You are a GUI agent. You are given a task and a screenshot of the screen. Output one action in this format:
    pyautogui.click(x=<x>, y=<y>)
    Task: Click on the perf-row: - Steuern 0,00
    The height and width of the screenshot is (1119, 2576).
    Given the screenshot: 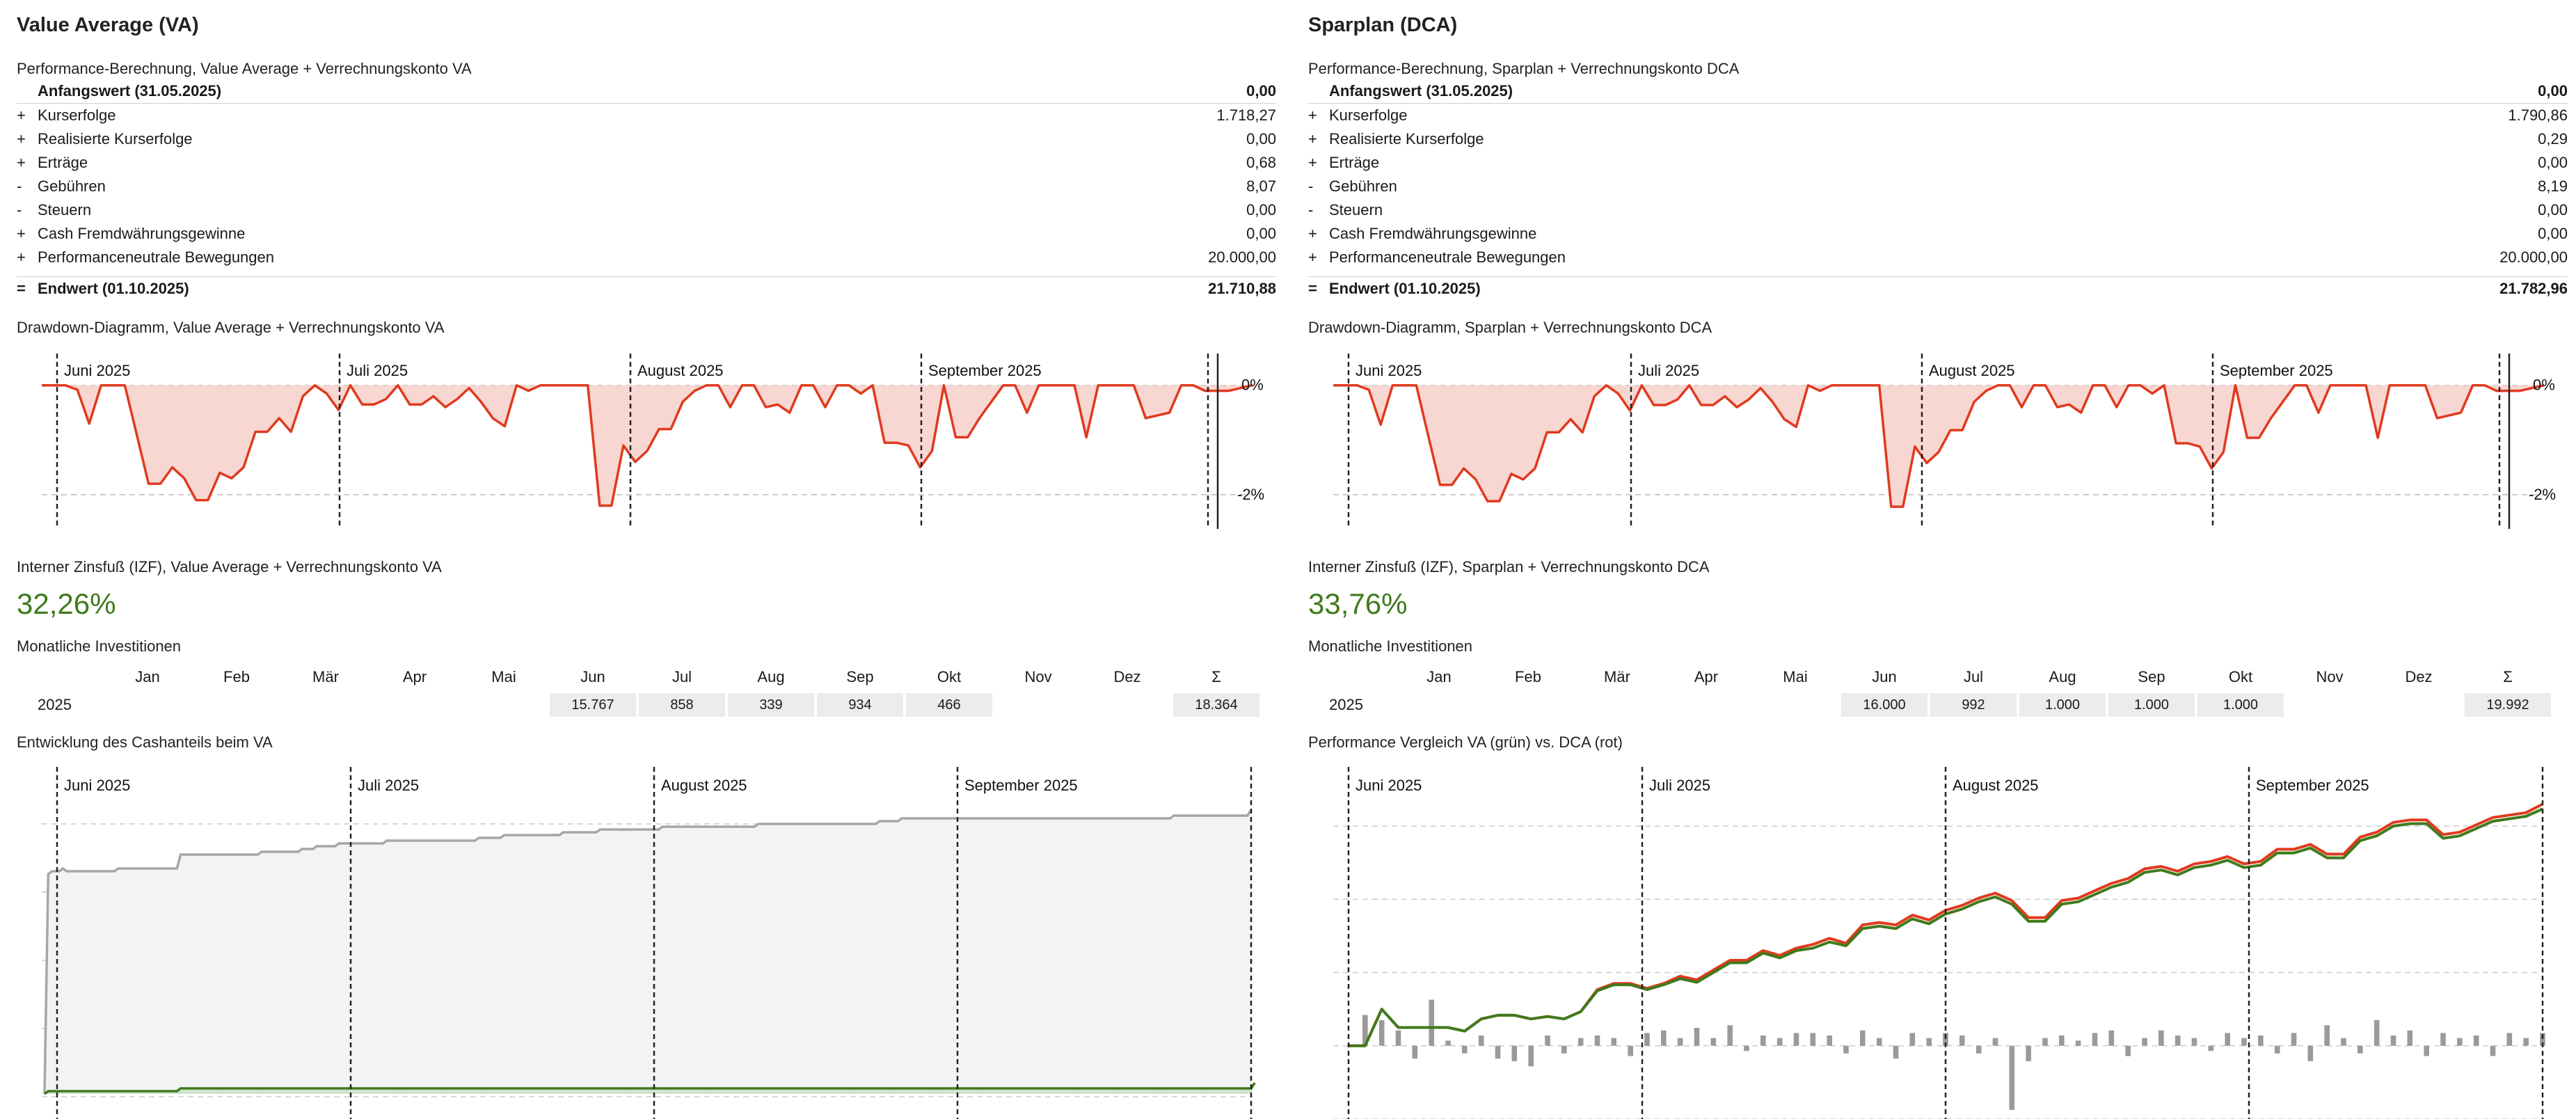 What is the action you would take?
    pyautogui.click(x=1938, y=210)
    